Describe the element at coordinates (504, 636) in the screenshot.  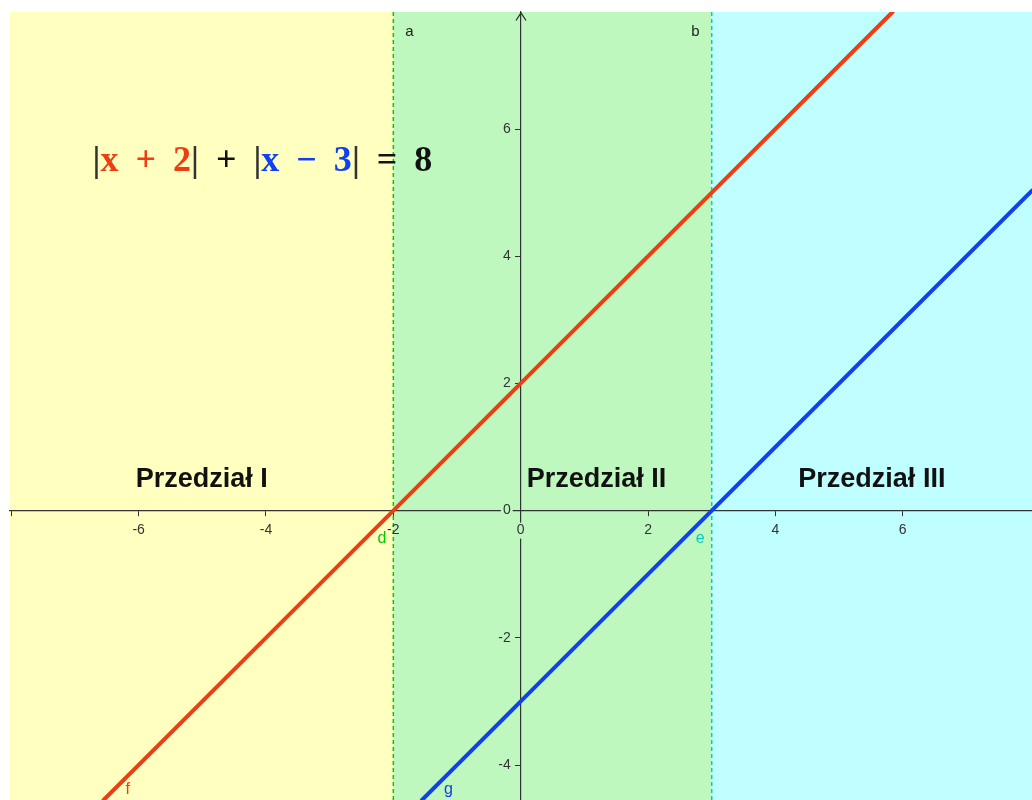
I see `y-tick-label: -2` at that location.